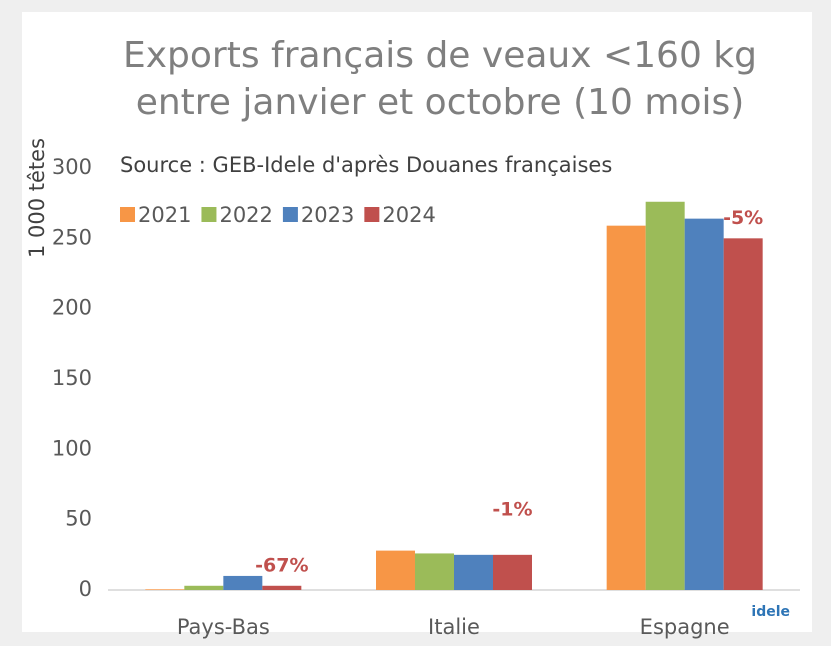 The image size is (831, 646). I want to click on y-tick-label: 100, so click(72, 448).